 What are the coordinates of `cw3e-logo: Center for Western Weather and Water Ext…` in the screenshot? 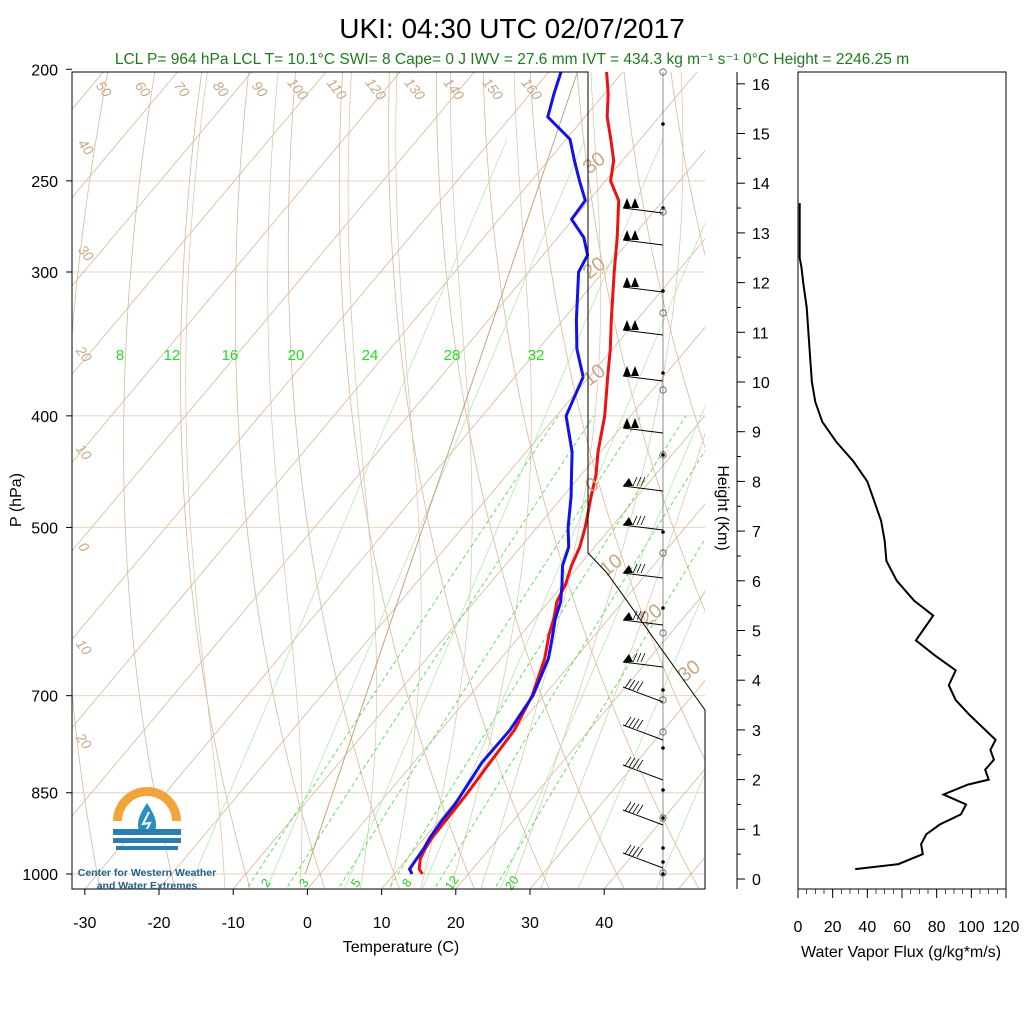 It's located at (147, 839).